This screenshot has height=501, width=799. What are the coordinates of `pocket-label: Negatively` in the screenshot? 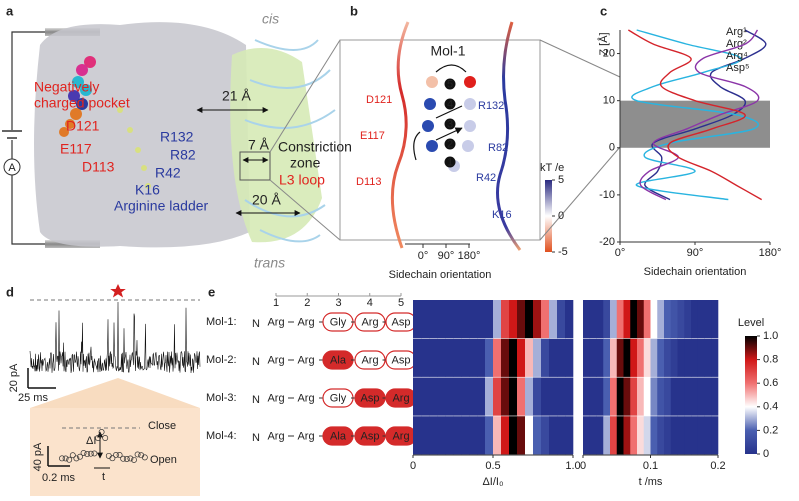 It's located at (66, 87).